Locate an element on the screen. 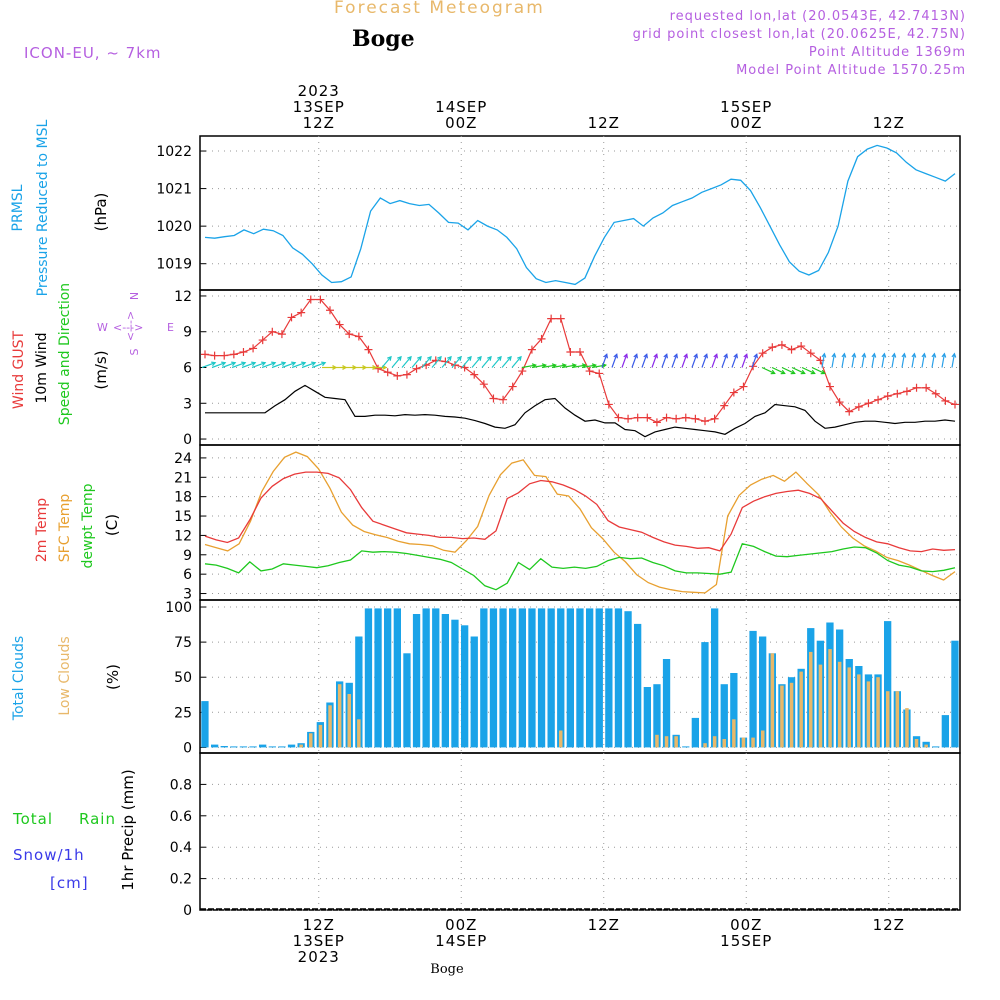 The height and width of the screenshot is (1000, 1000). wind-unit-label: (m/s) is located at coordinates (101, 369).